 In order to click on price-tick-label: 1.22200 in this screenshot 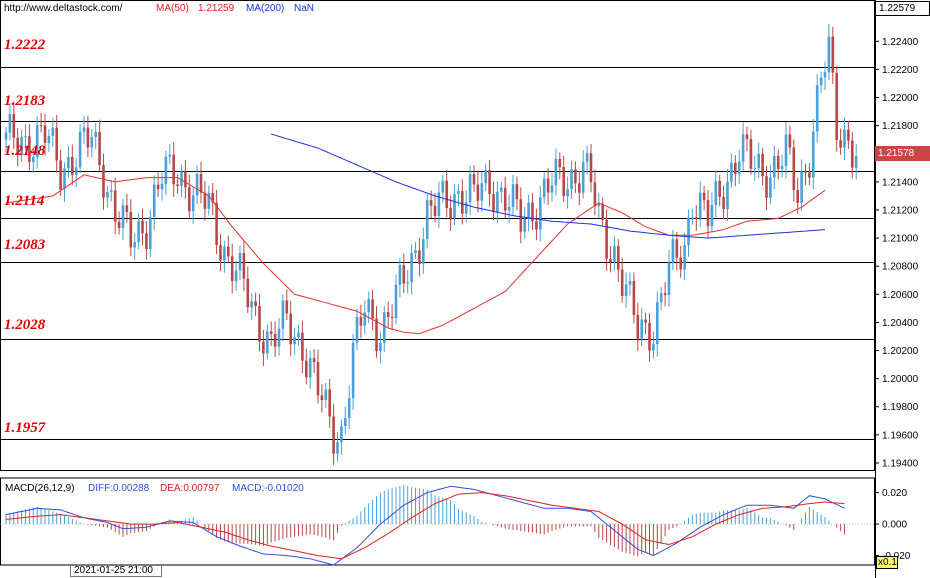, I will do `click(900, 70)`.